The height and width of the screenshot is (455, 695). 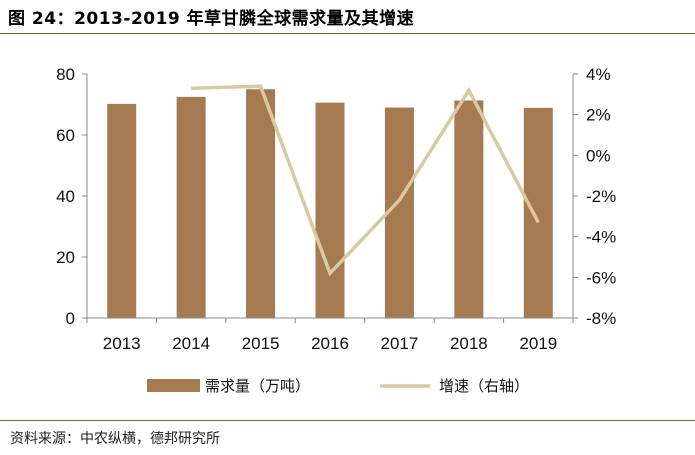 I want to click on x-tick-label: 2015, so click(x=261, y=343).